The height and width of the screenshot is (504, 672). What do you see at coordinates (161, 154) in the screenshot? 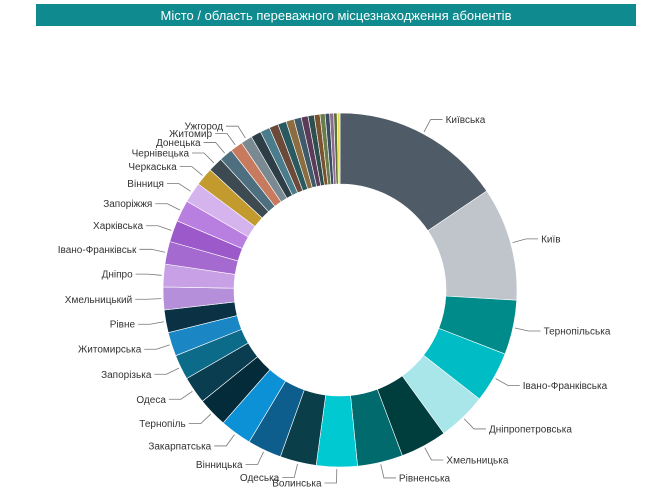
I see `slice-label: Чернівецька` at bounding box center [161, 154].